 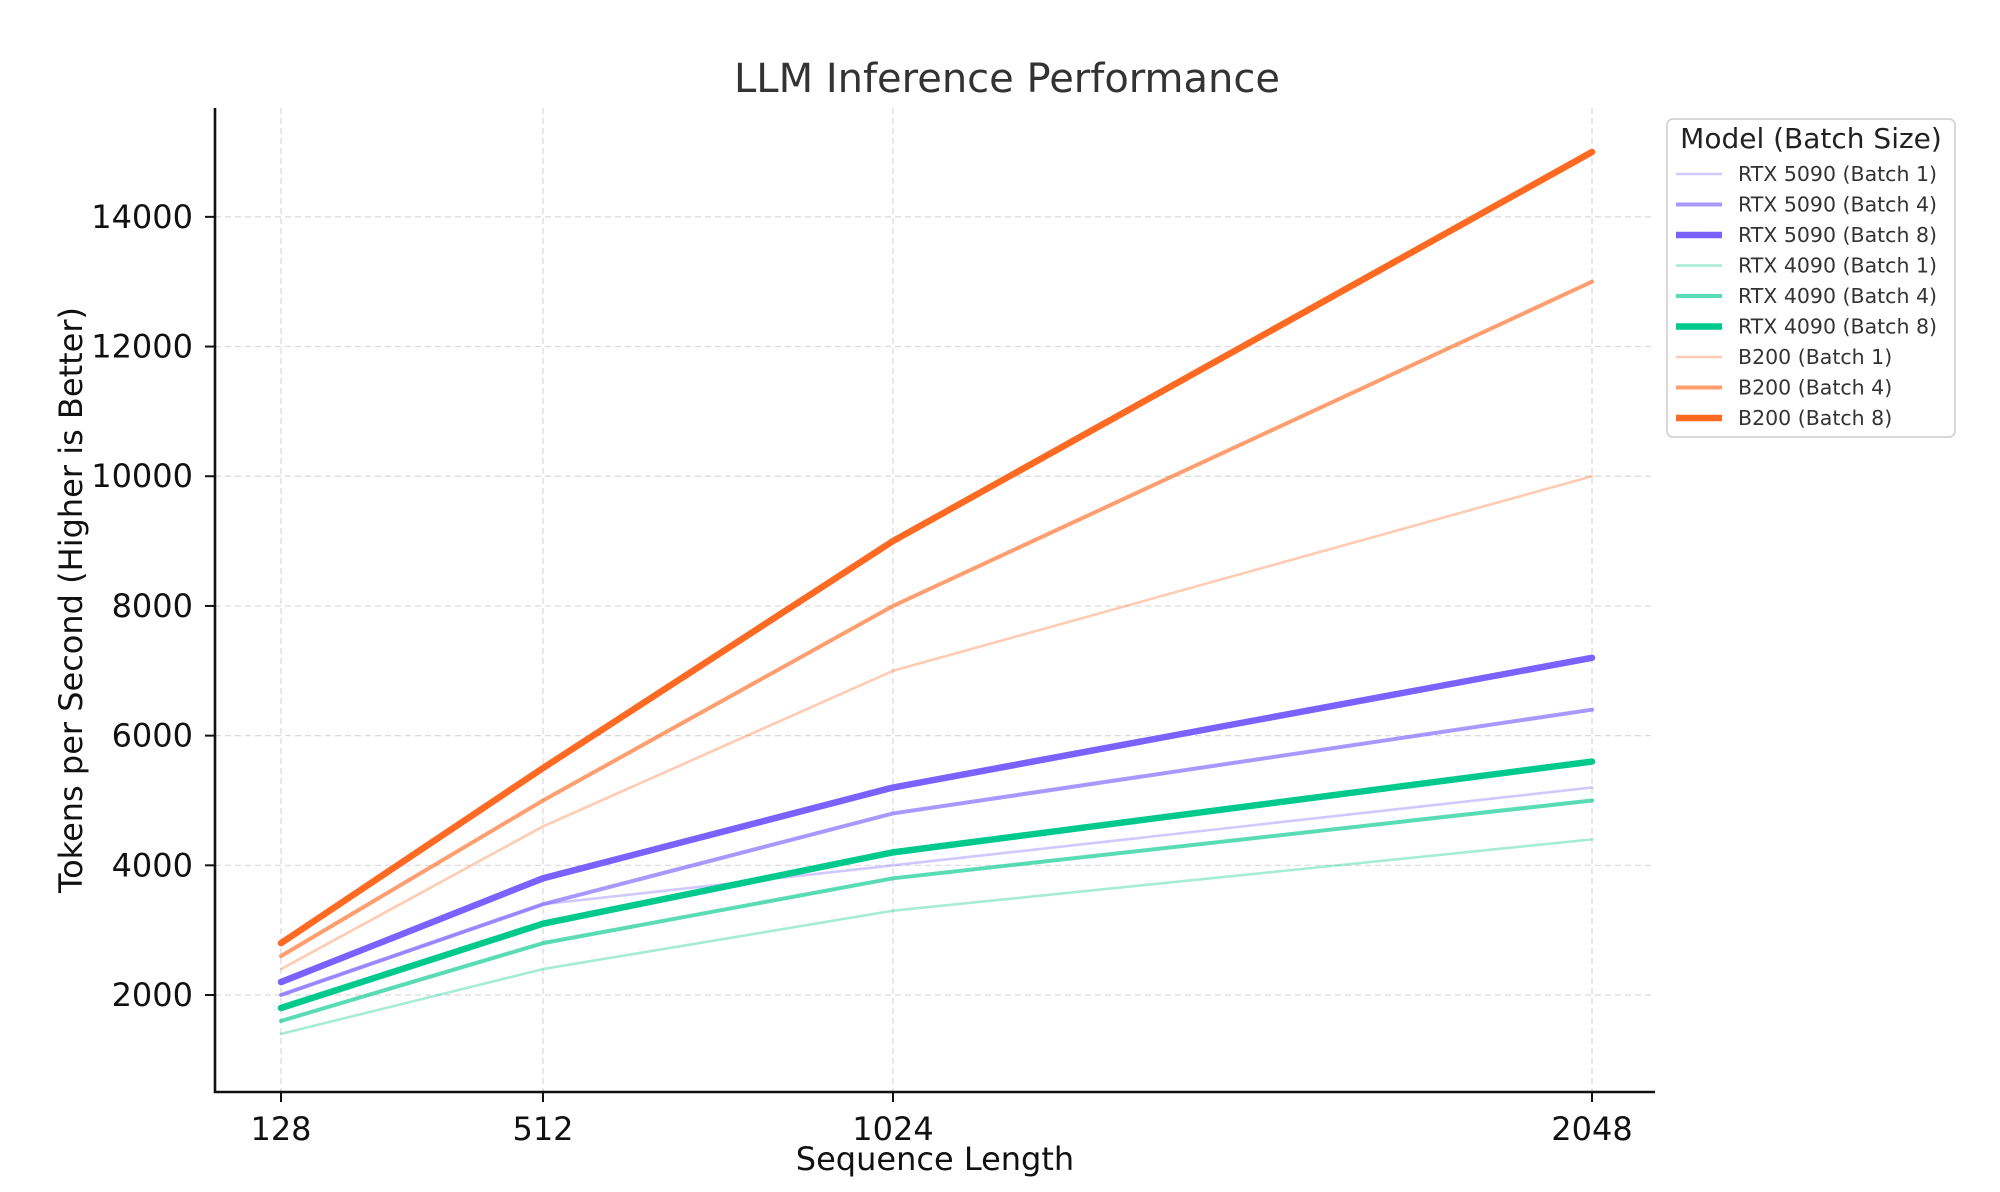 I want to click on x-tick-label: 128, so click(x=280, y=1129).